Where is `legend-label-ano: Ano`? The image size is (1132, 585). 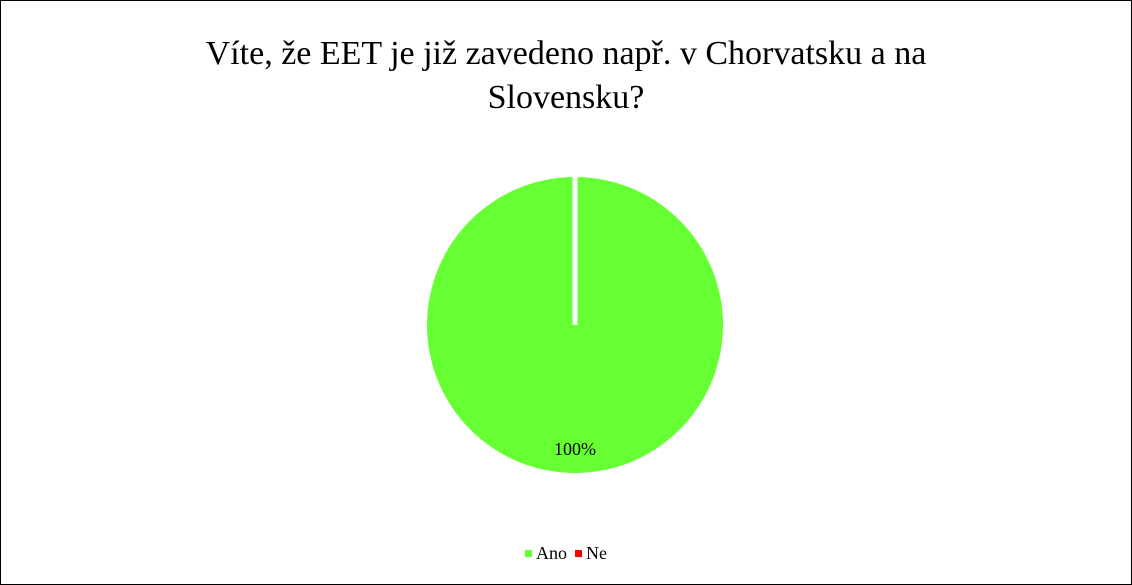 legend-label-ano: Ano is located at coordinates (551, 553).